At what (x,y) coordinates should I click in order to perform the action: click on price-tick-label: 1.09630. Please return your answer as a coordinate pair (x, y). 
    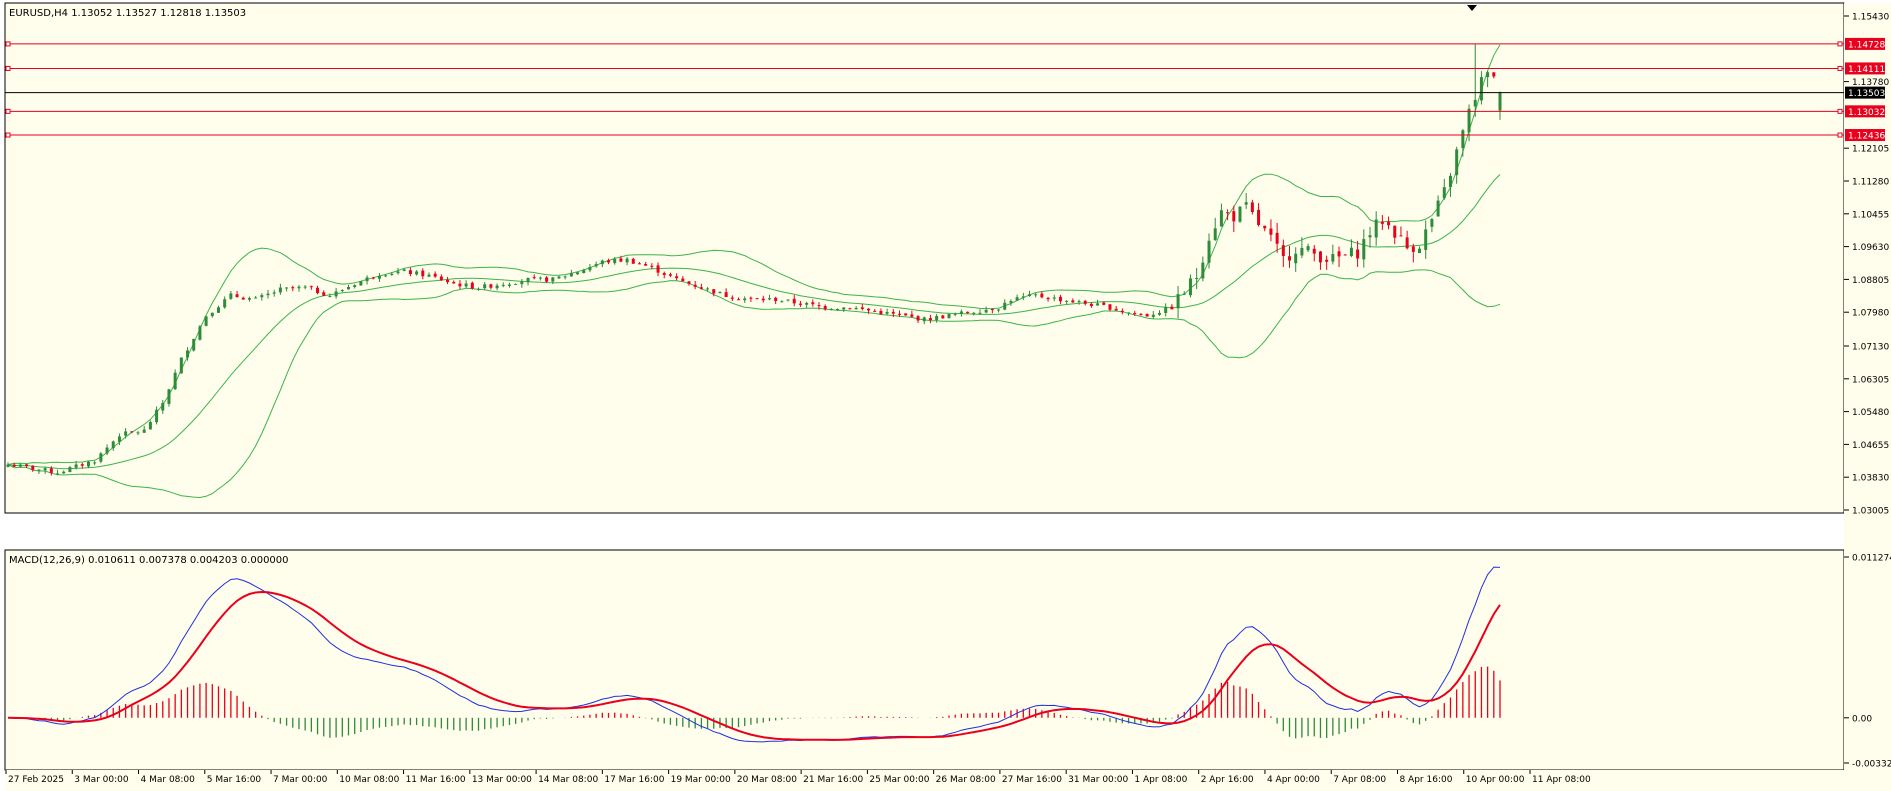
    Looking at the image, I should click on (1870, 248).